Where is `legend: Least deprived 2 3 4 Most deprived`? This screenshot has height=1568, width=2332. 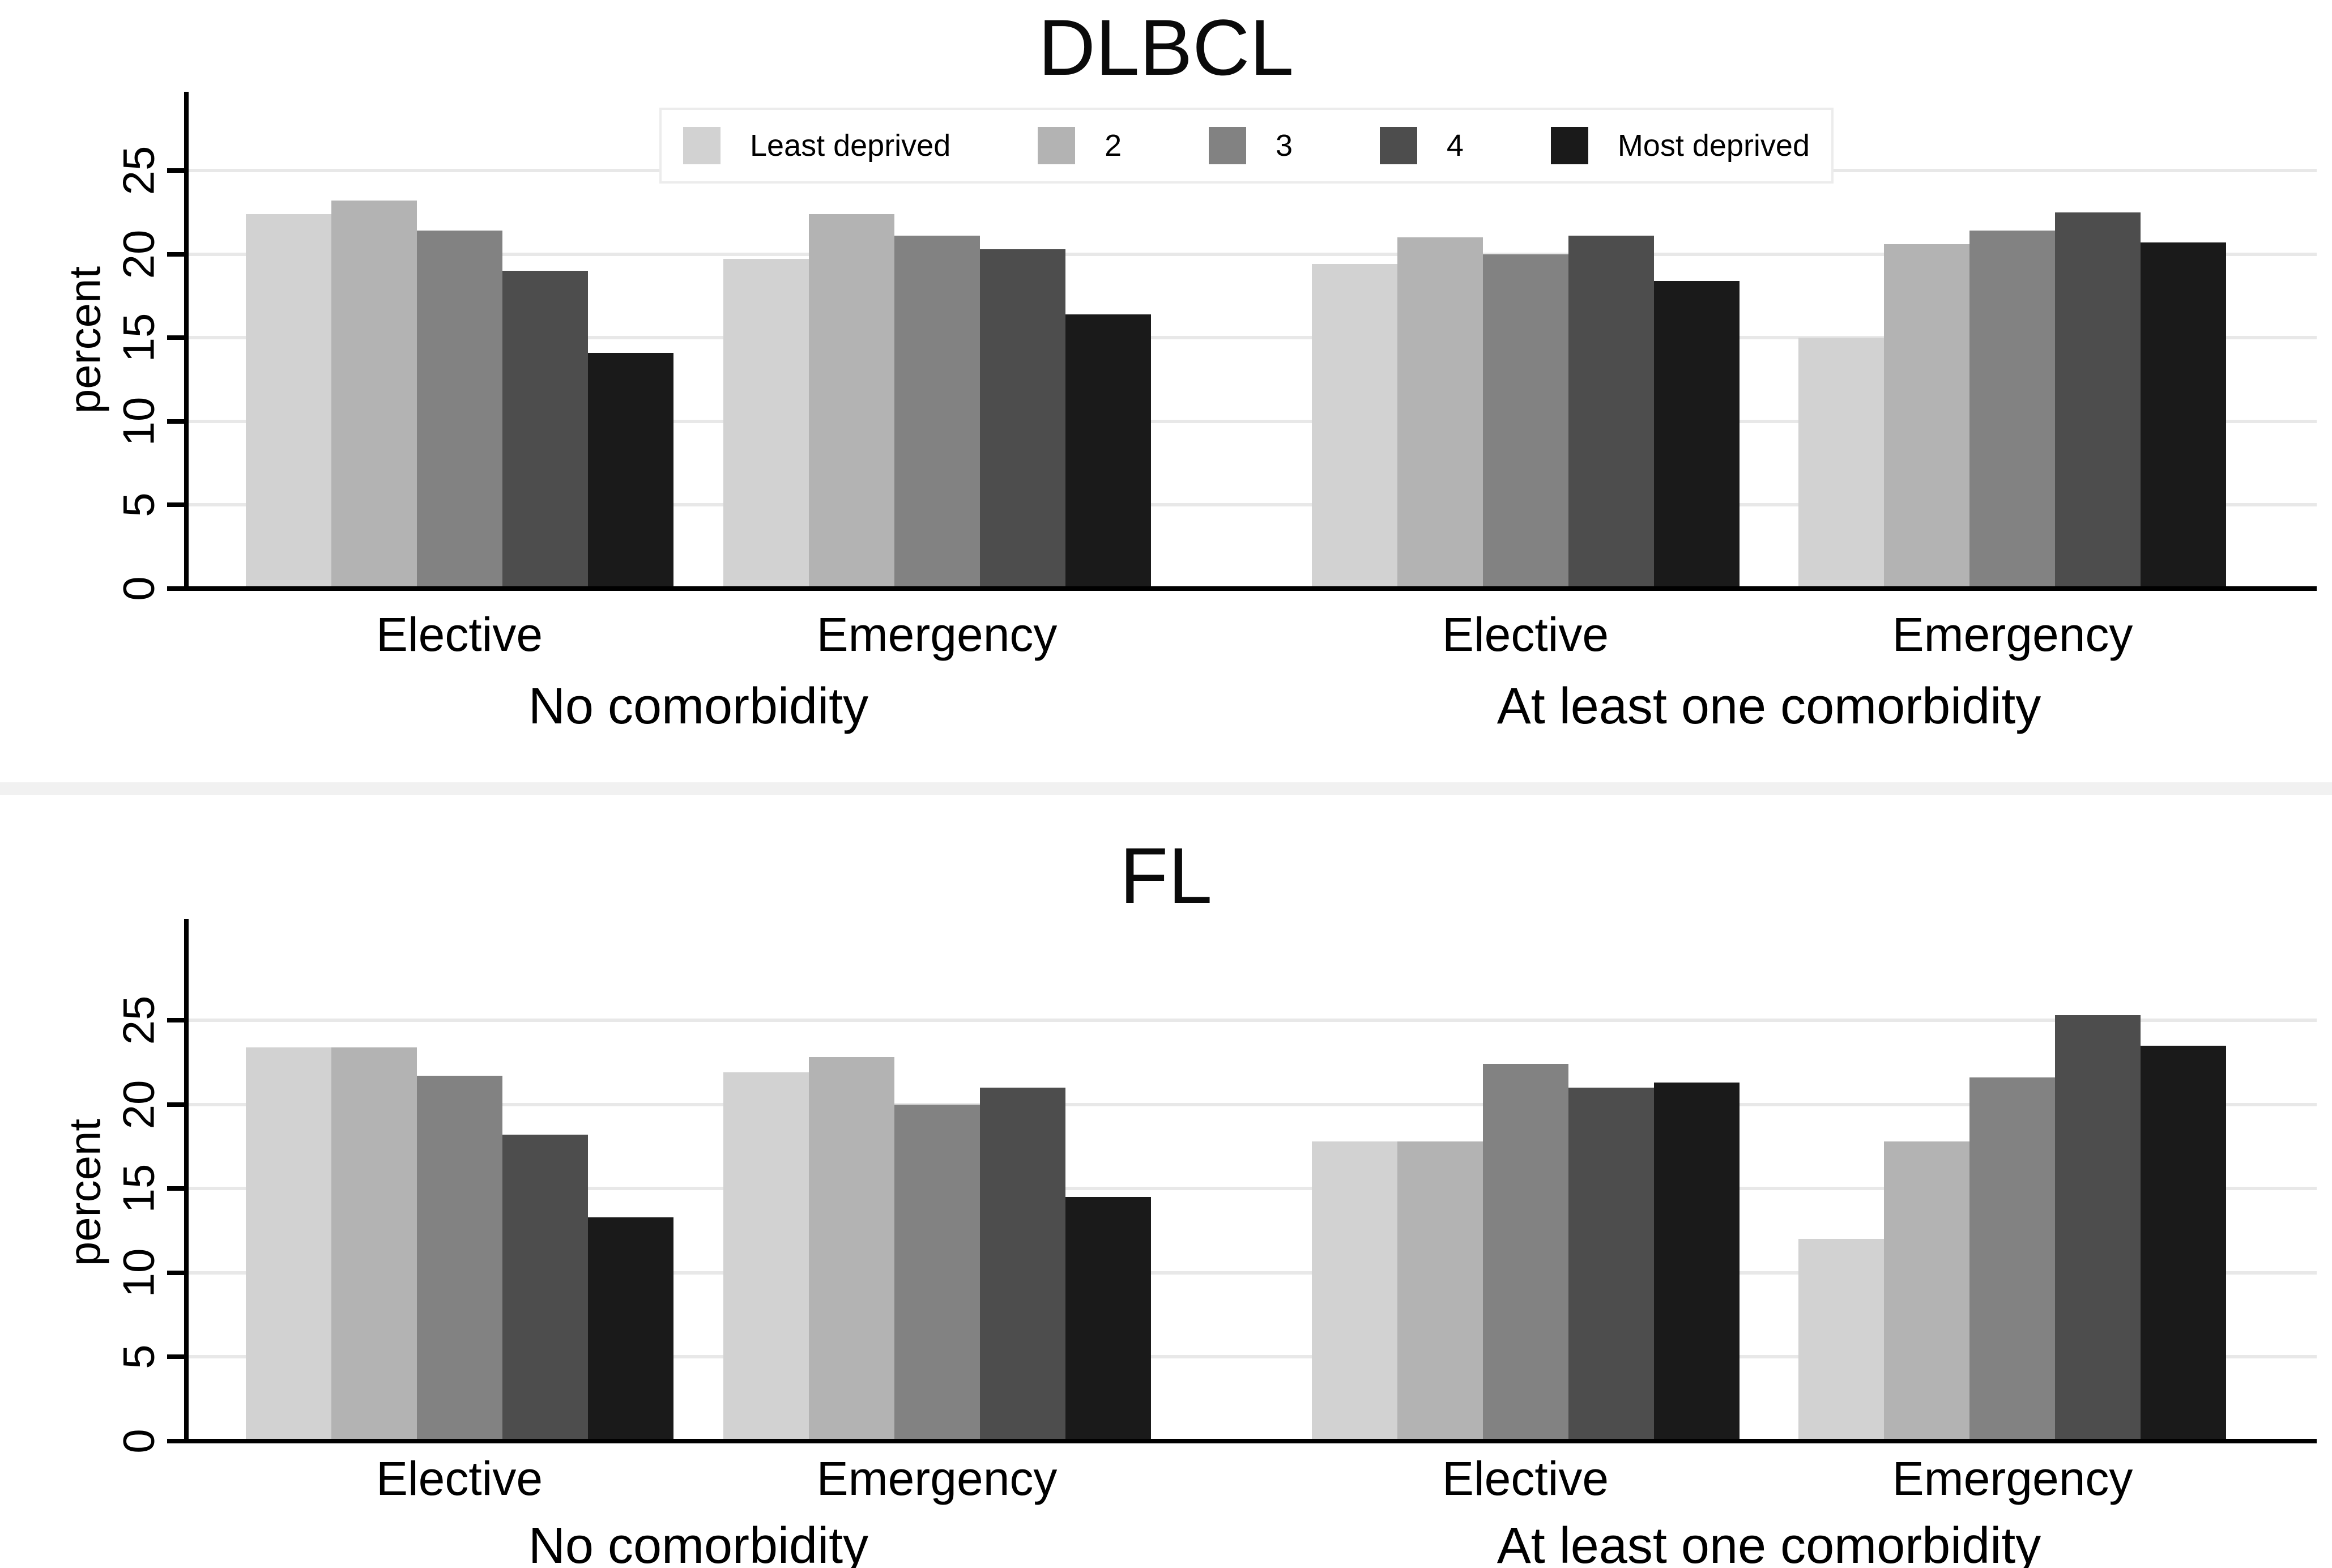
legend: Least deprived 2 3 4 Most deprived is located at coordinates (1247, 146).